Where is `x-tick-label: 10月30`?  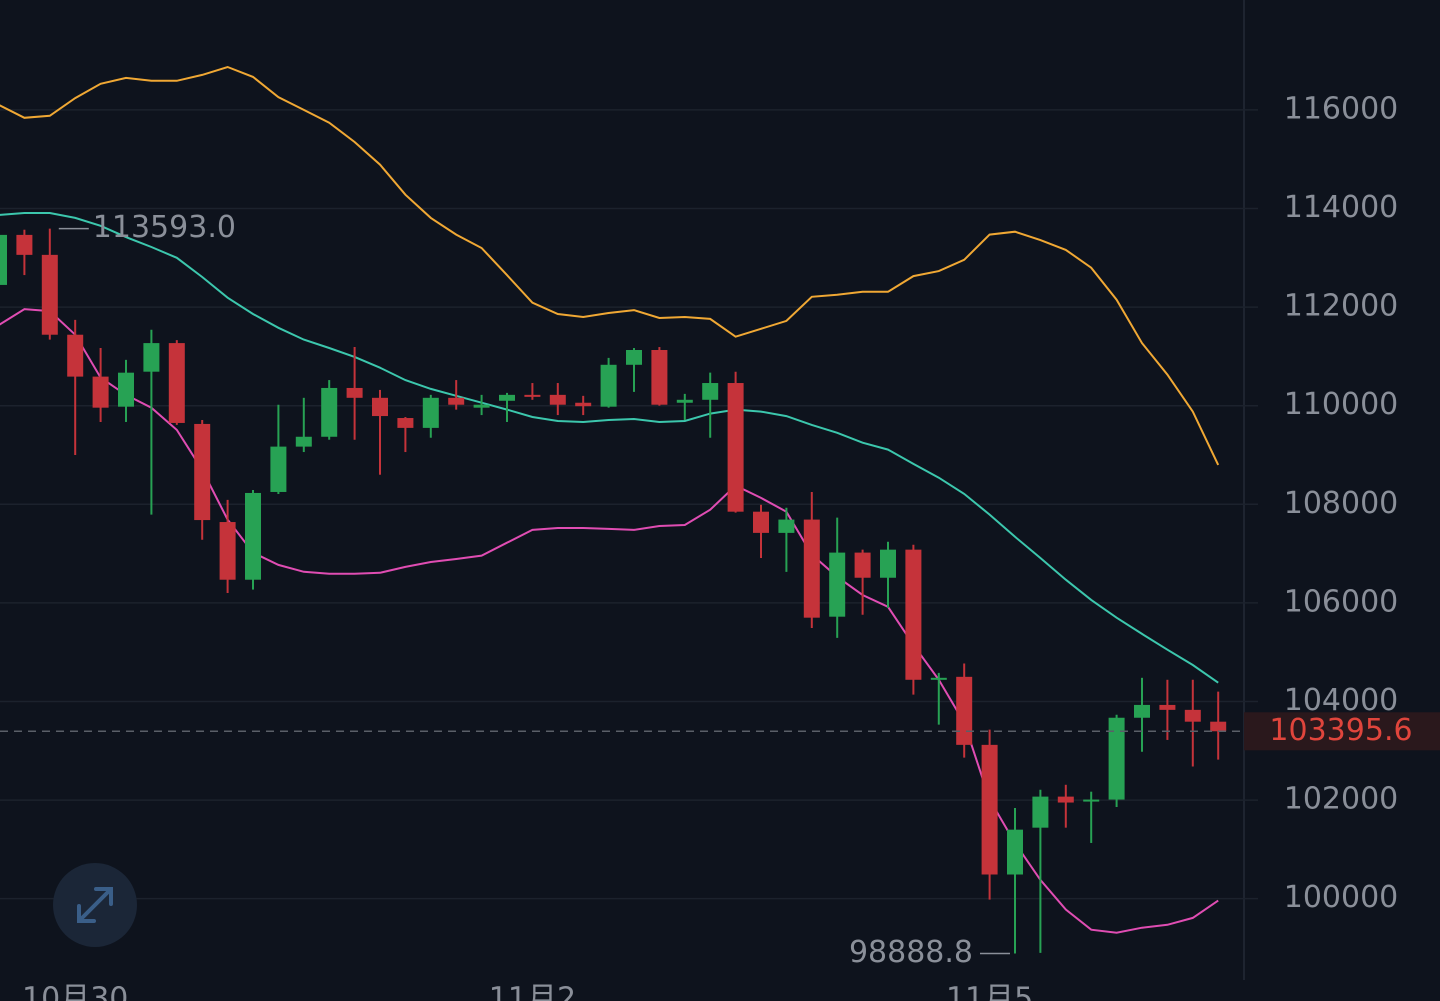 x-tick-label: 10月30 is located at coordinates (75, 991).